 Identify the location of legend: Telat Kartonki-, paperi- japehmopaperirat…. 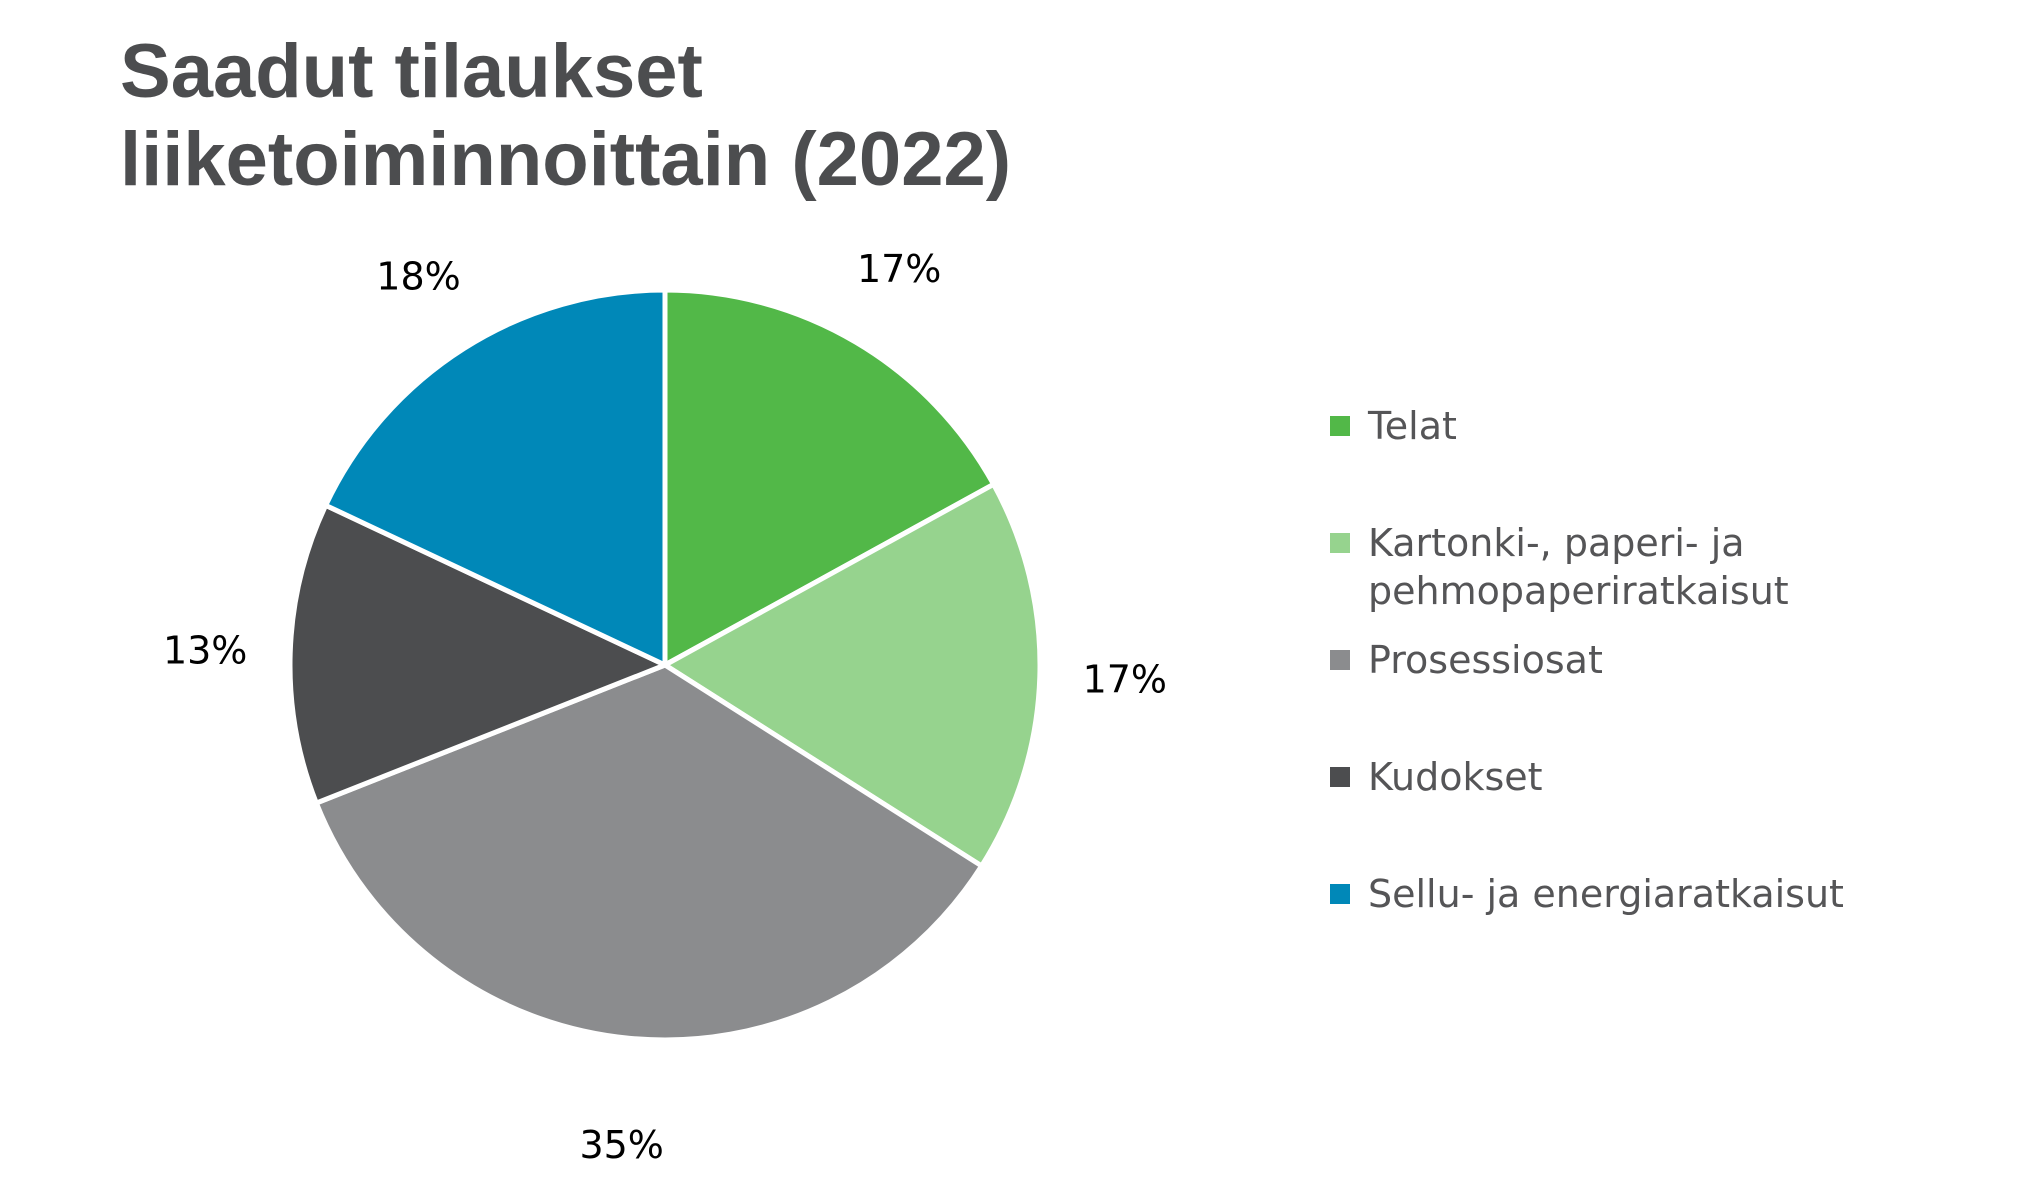
(1587, 660).